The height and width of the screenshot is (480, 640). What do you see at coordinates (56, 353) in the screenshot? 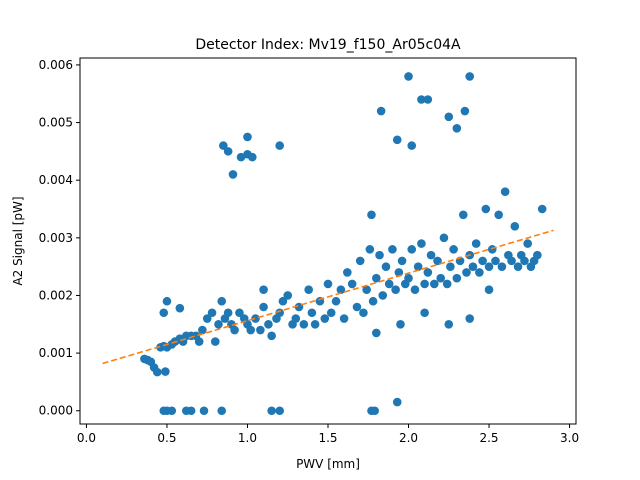
I see `y-tick-label: 0.001` at bounding box center [56, 353].